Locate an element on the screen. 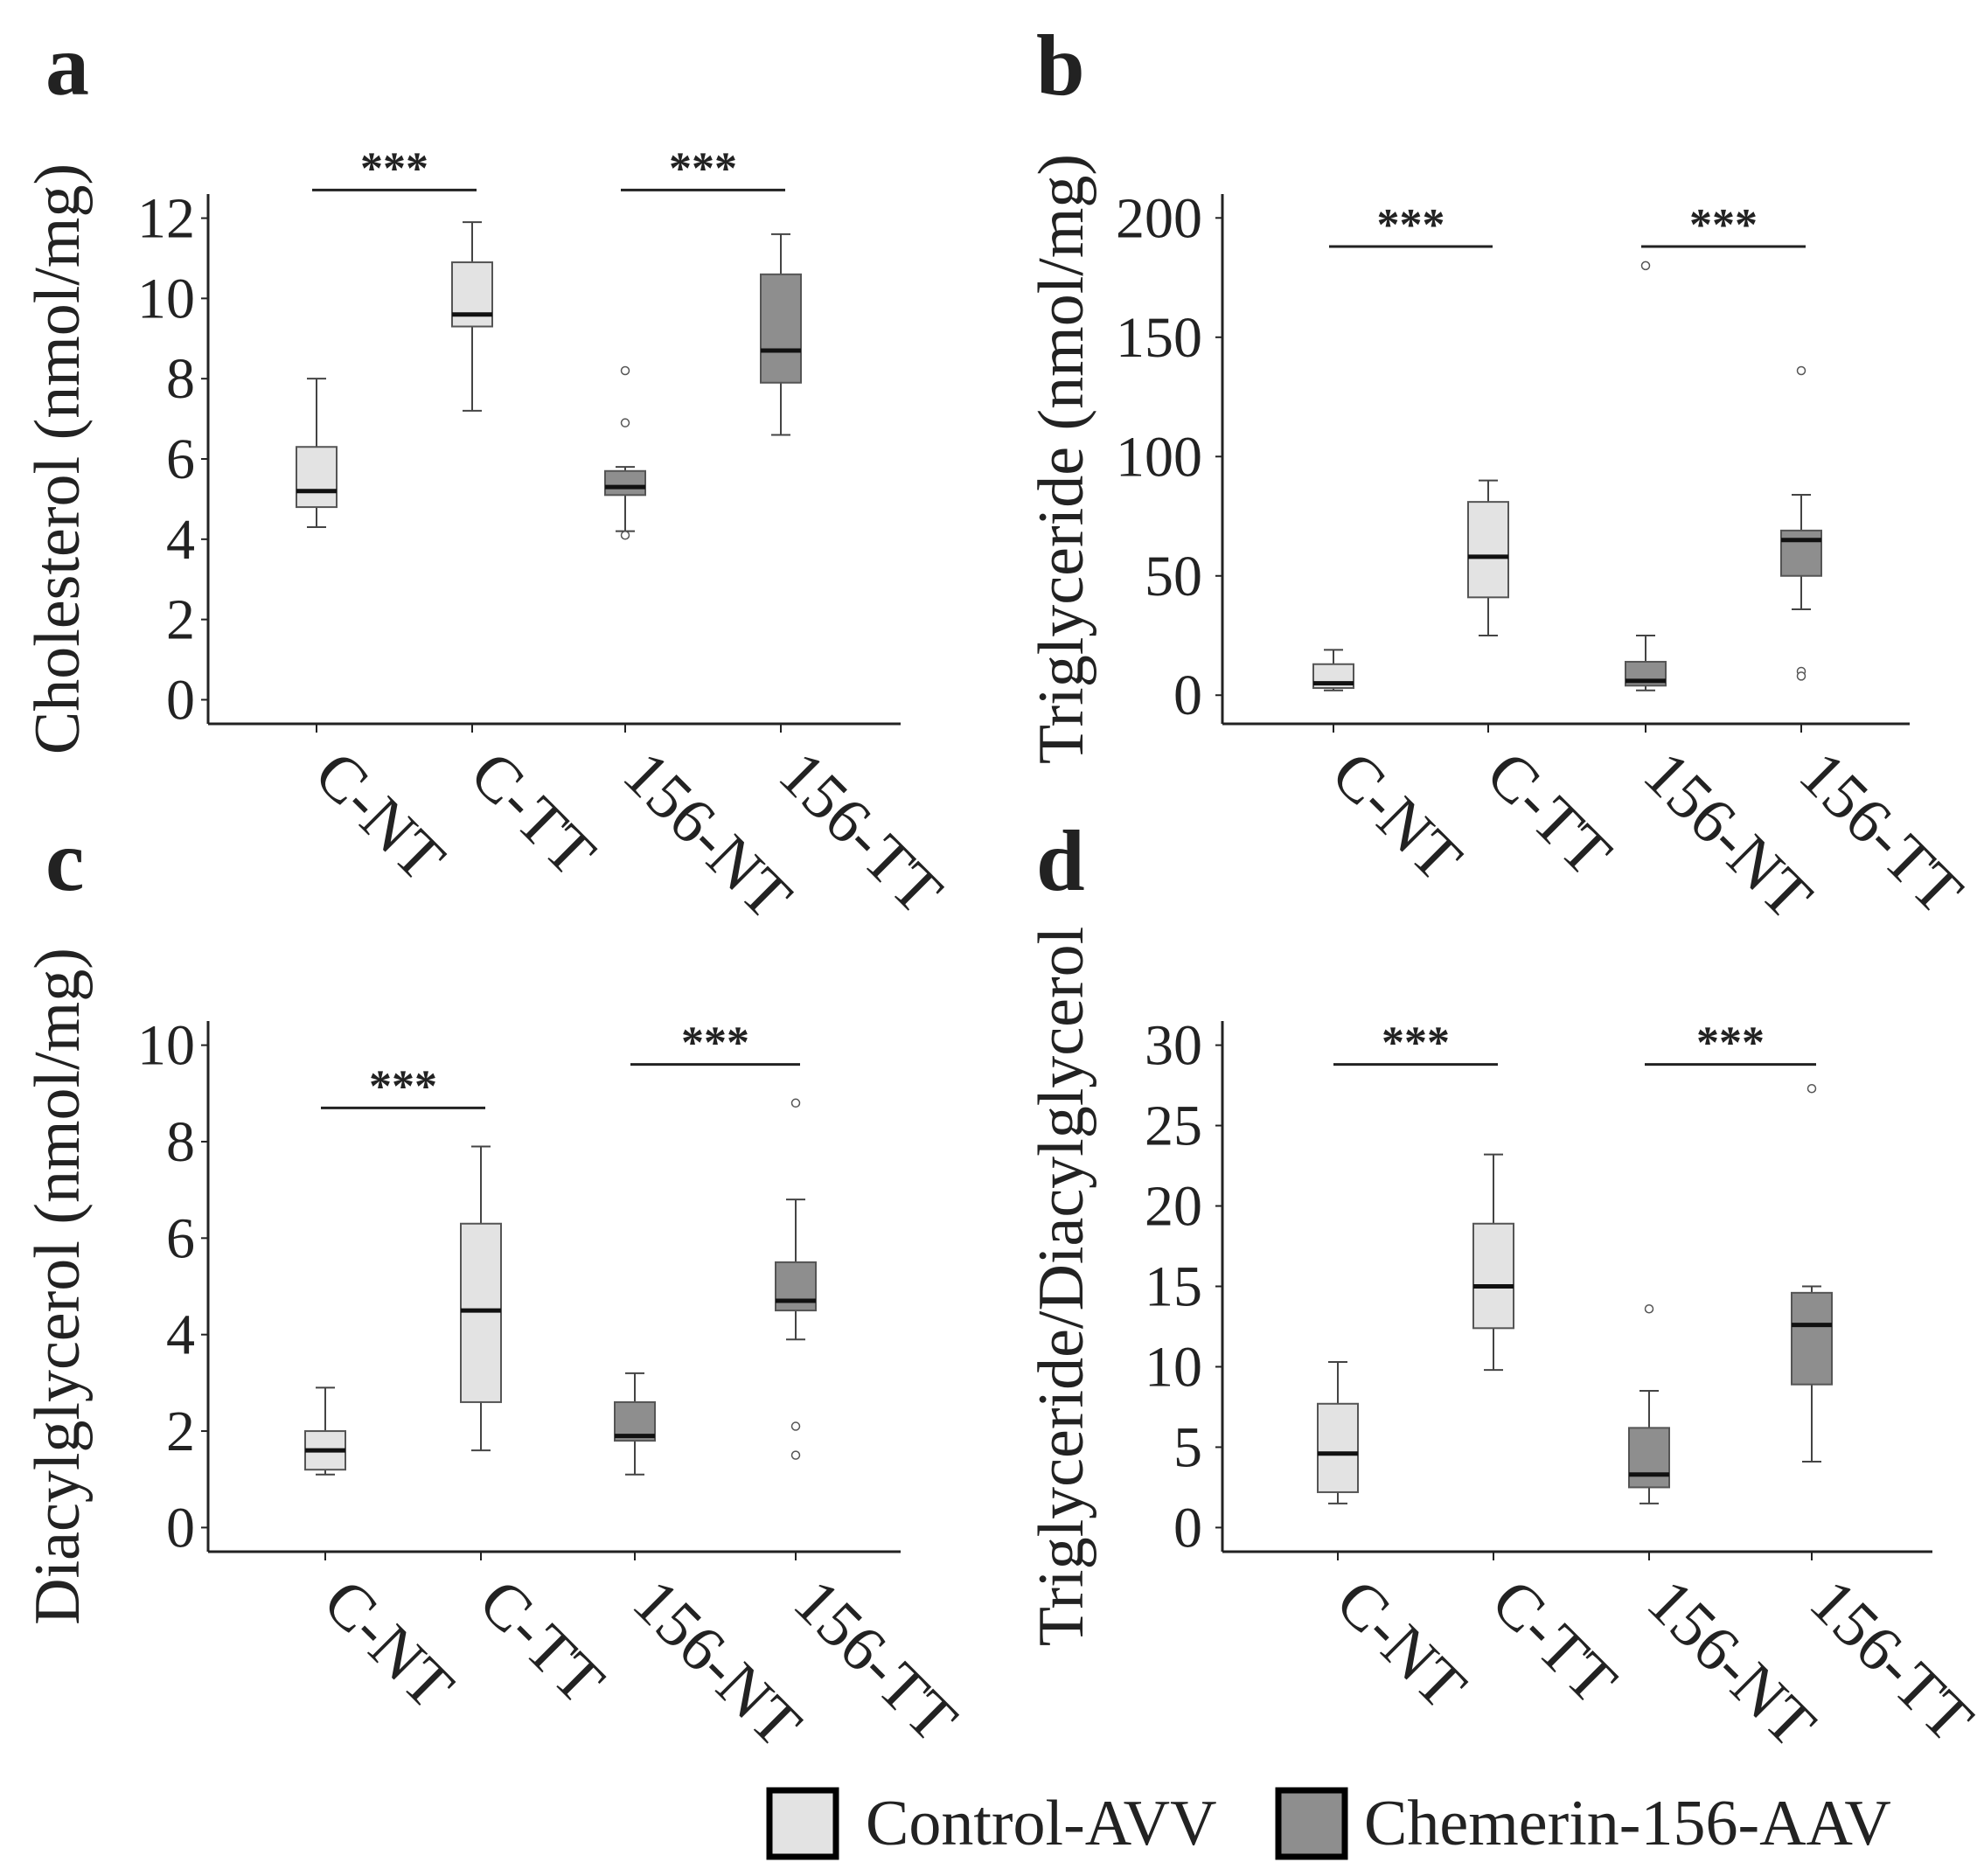 The height and width of the screenshot is (1876, 1984). y-tick-label: 100 is located at coordinates (1159, 457).